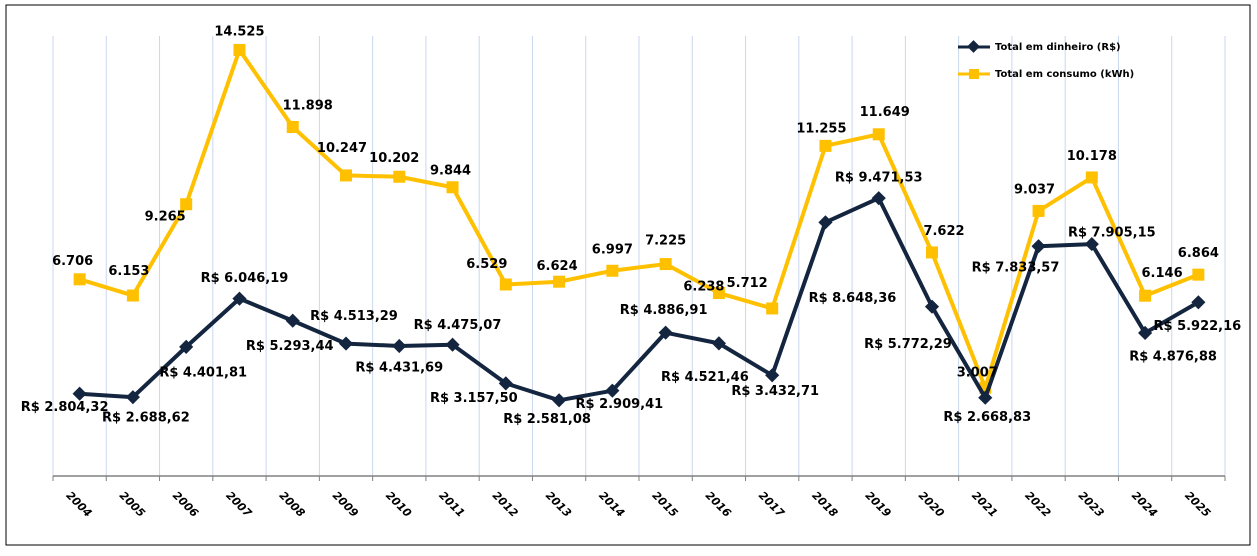  What do you see at coordinates (65, 407) in the screenshot?
I see `data-label-dinheiro: R$ 2.804,32` at bounding box center [65, 407].